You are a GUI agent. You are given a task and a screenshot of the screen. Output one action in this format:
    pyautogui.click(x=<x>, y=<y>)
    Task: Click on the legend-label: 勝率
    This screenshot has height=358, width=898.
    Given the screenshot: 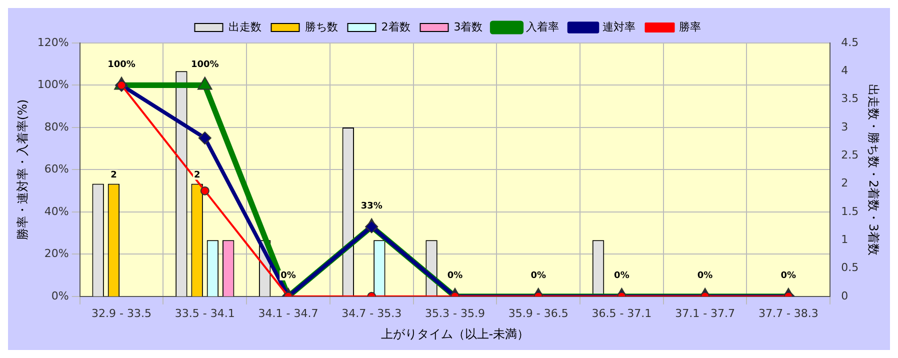 What is the action you would take?
    pyautogui.click(x=690, y=27)
    